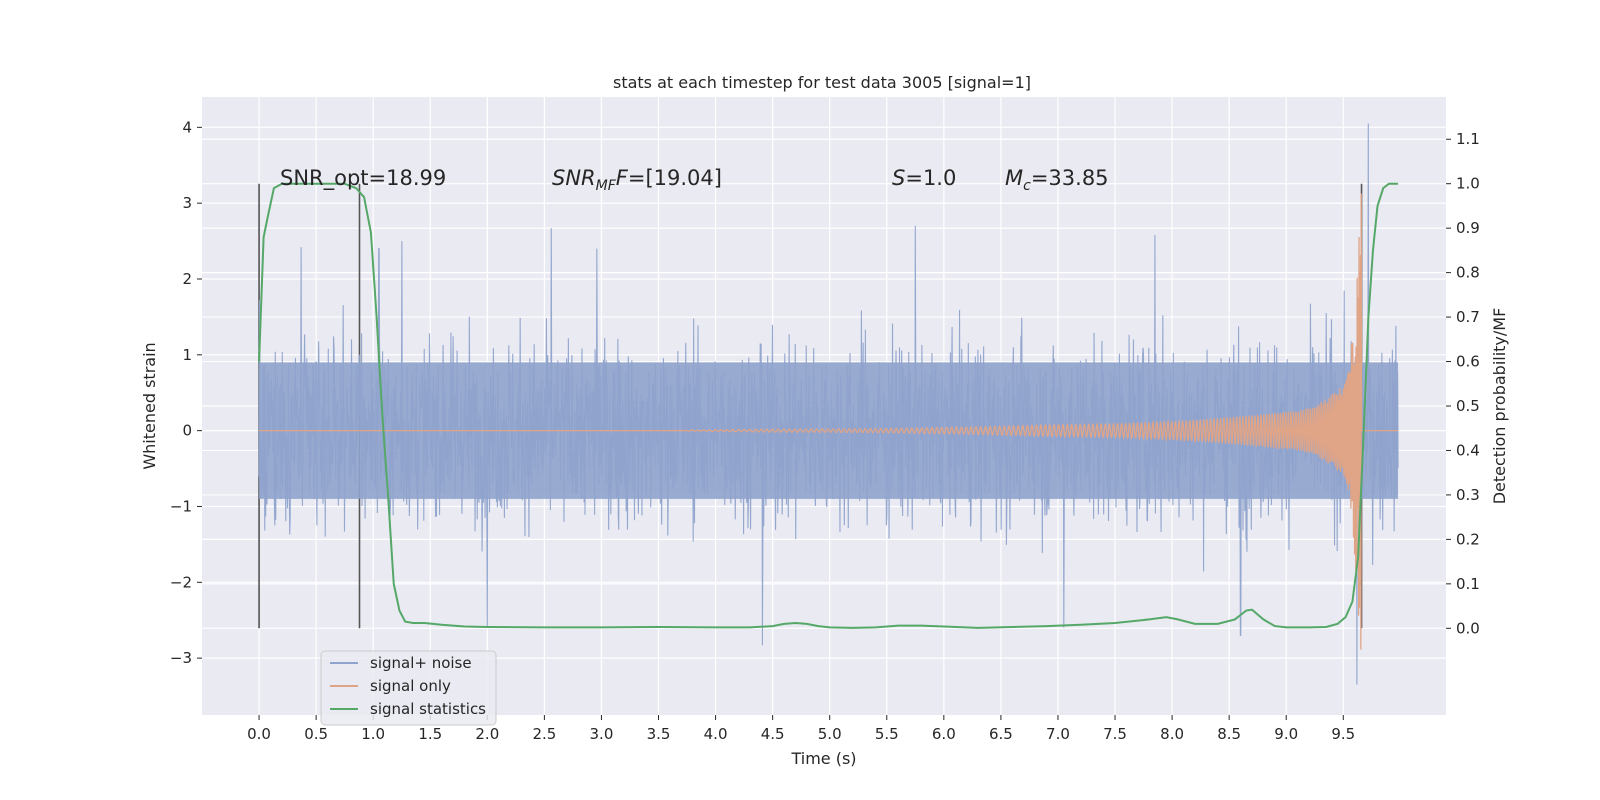 The image size is (1600, 800). Describe the element at coordinates (1468, 228) in the screenshot. I see `y-right-tick-label: 0.9` at that location.